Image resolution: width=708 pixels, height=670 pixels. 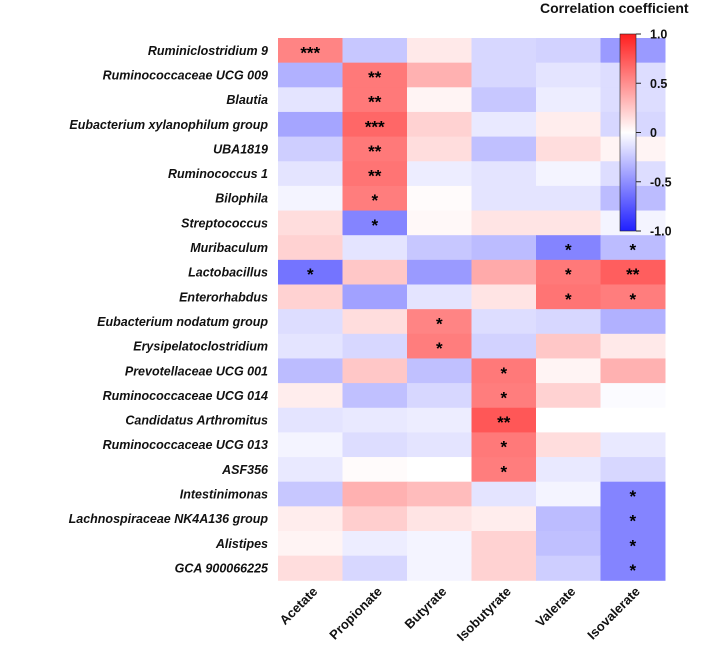 What do you see at coordinates (439, 371) in the screenshot?
I see `heatmap-cell-prevotellaceae-ucg-001-butyrate` at bounding box center [439, 371].